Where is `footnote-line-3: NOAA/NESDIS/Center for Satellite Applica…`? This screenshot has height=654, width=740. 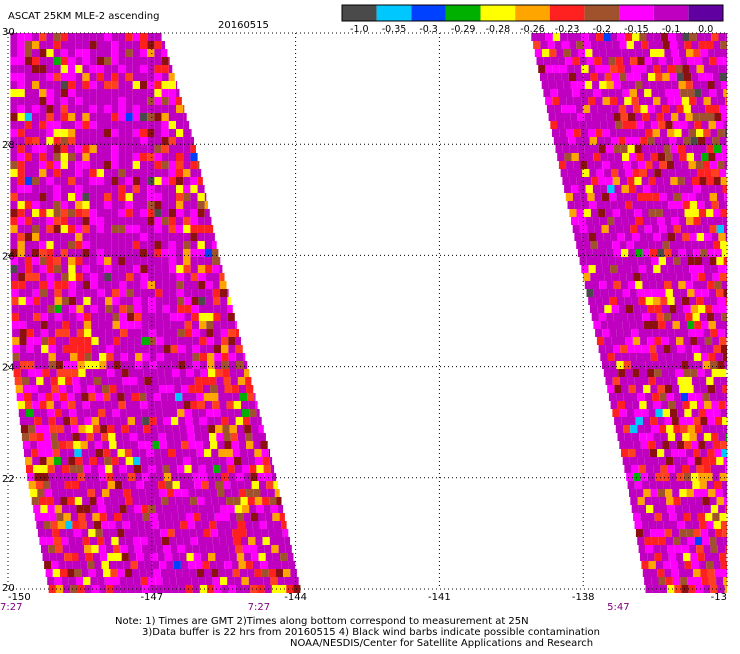 footnote-line-3: NOAA/NESDIS/Center for Satellite Applica… is located at coordinates (442, 643).